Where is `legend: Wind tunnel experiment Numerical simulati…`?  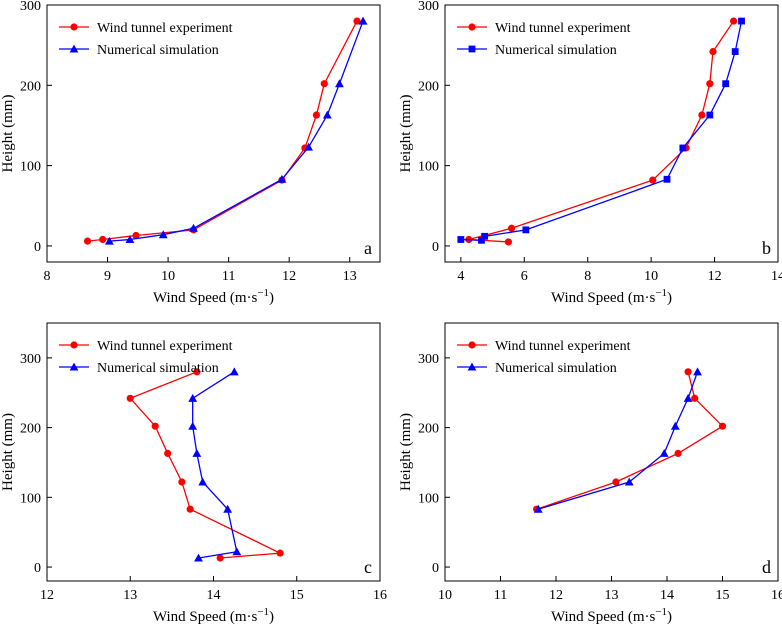 legend: Wind tunnel experiment Numerical simulati… is located at coordinates (146, 357).